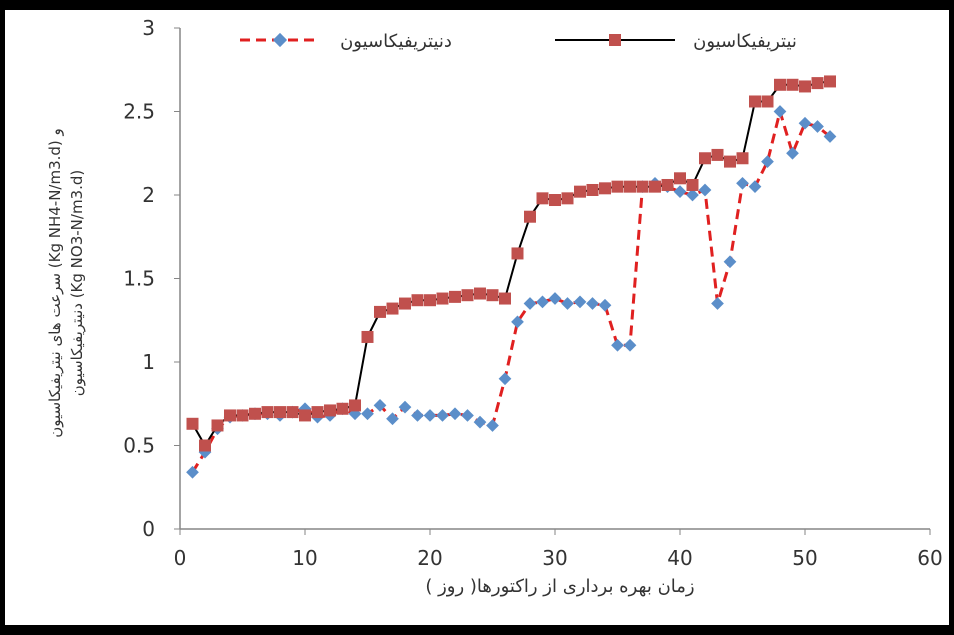  What do you see at coordinates (615, 40) in the screenshot?
I see `legend-marker-nitrification` at bounding box center [615, 40].